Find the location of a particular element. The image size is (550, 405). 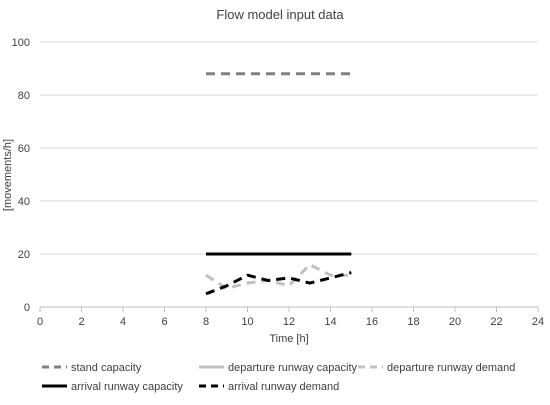

y-tick-label: 40 is located at coordinates (24, 202).